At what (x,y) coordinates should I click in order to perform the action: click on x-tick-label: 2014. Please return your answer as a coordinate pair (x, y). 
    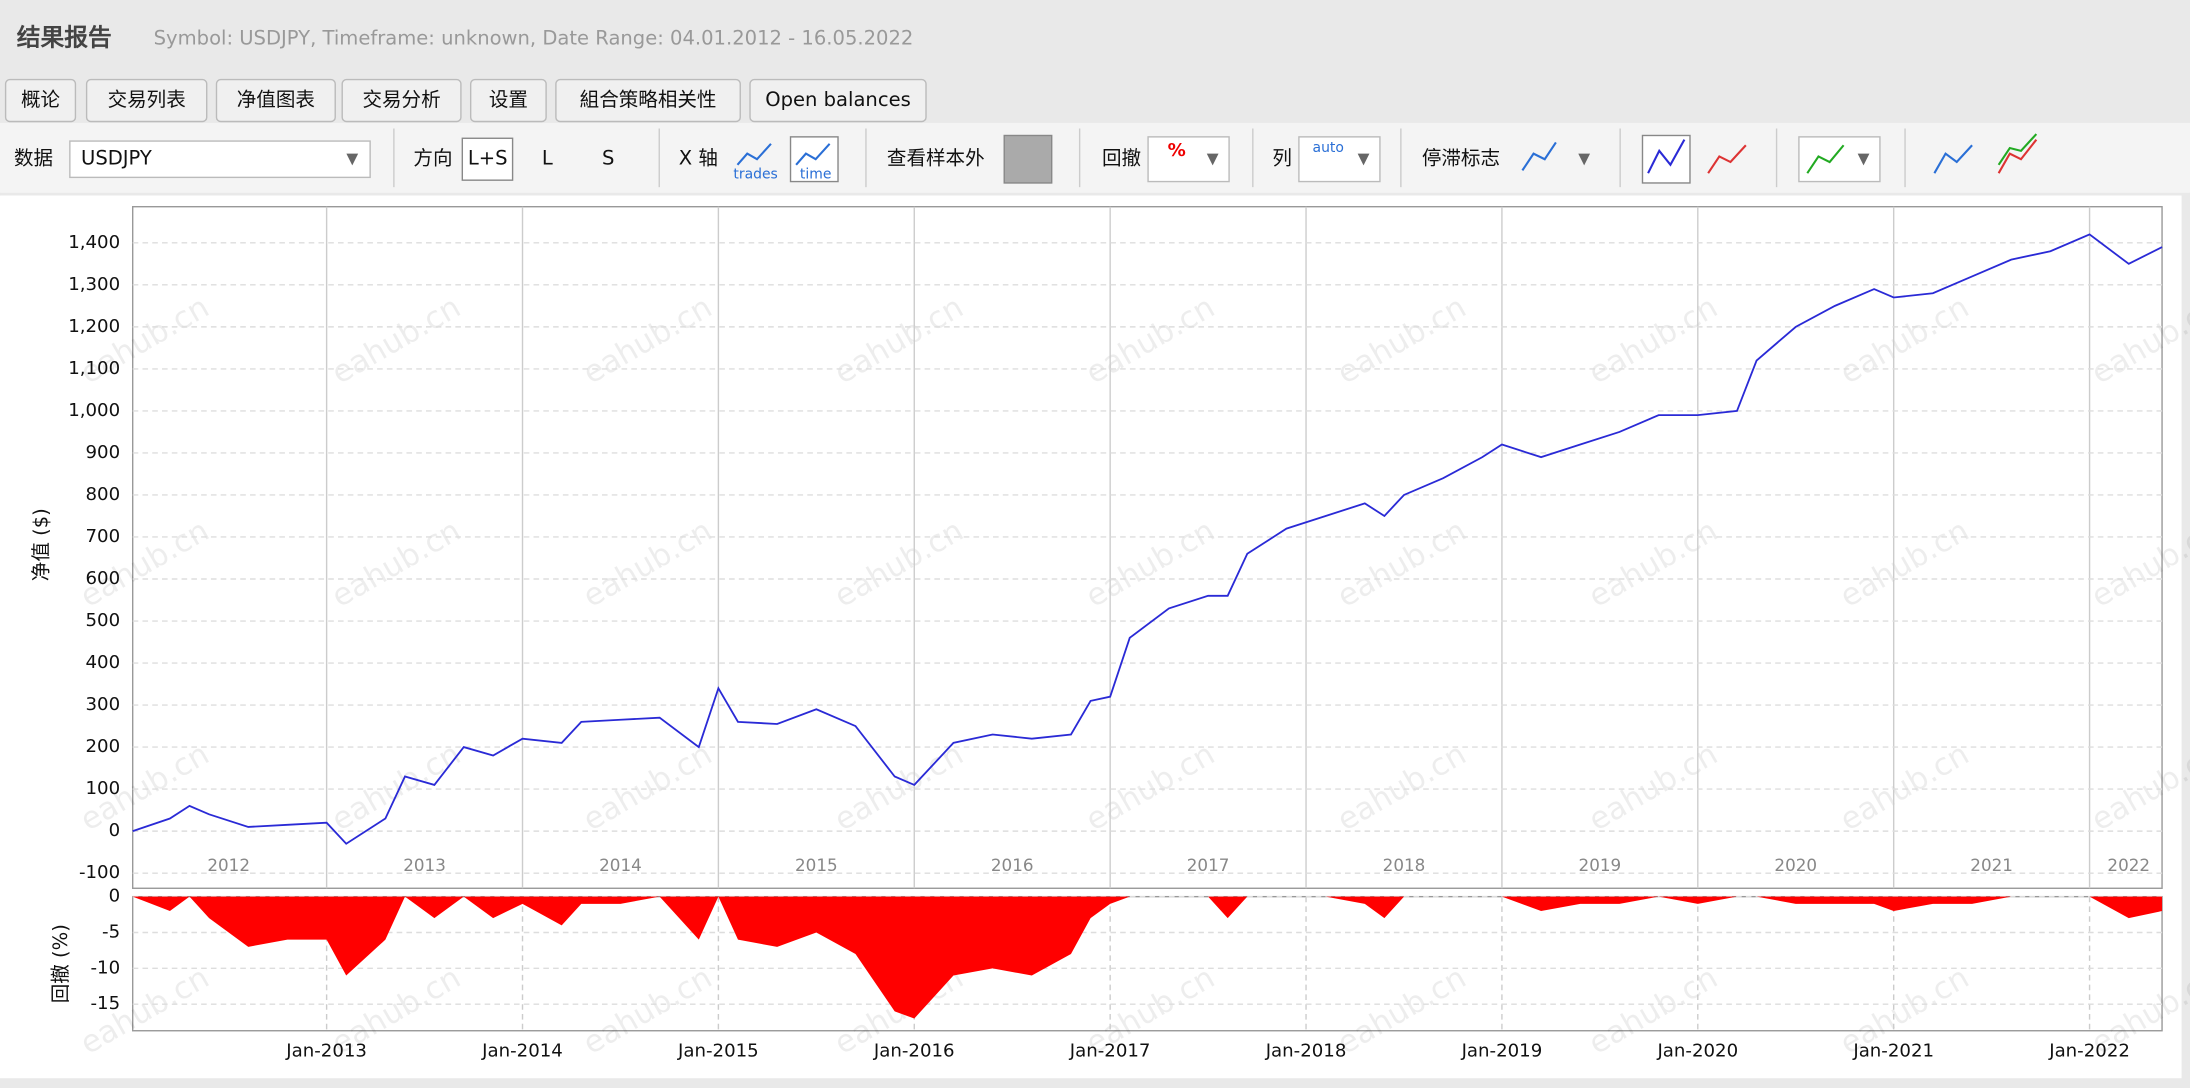
    Looking at the image, I should click on (620, 865).